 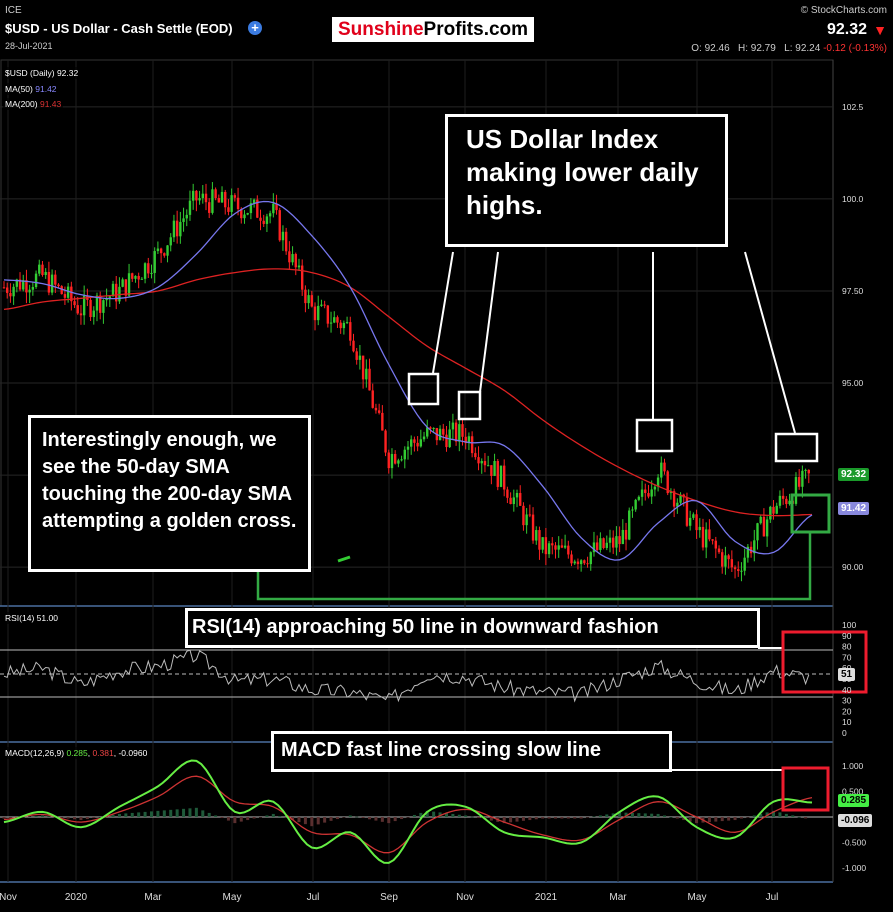 What do you see at coordinates (476, 29) in the screenshot?
I see `logo-part2: Profits.com` at bounding box center [476, 29].